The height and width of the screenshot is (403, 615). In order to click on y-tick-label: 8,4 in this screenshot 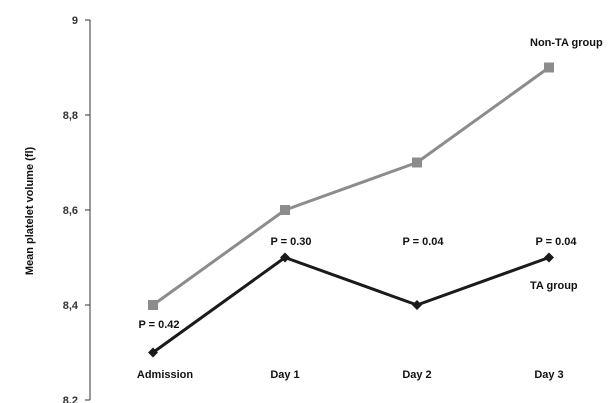, I will do `click(71, 306)`.